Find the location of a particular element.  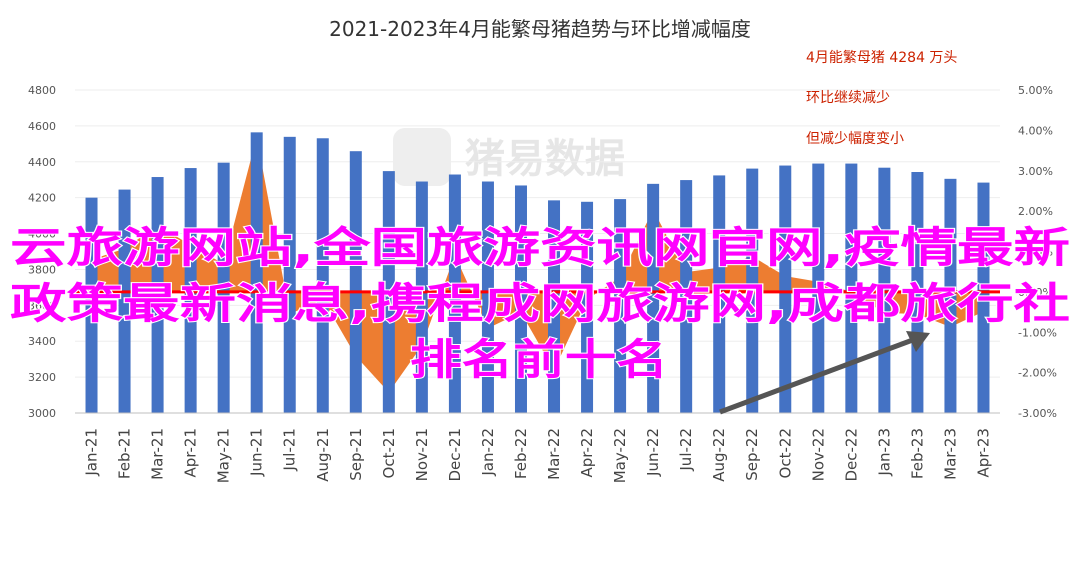

x-tick-label: Jan-23 is located at coordinates (884, 452).